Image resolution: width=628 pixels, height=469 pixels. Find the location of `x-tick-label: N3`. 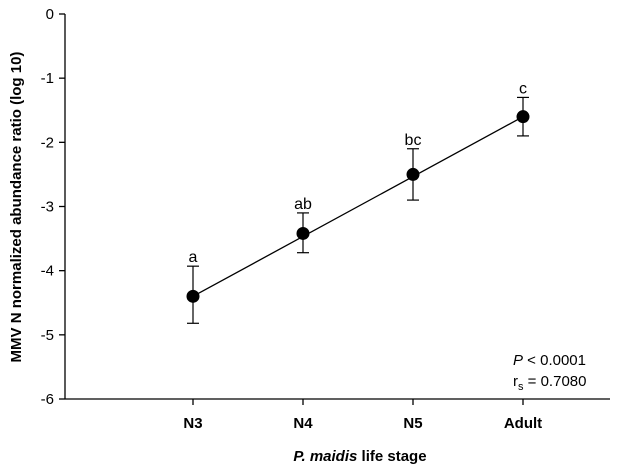

x-tick-label: N3 is located at coordinates (192, 423).